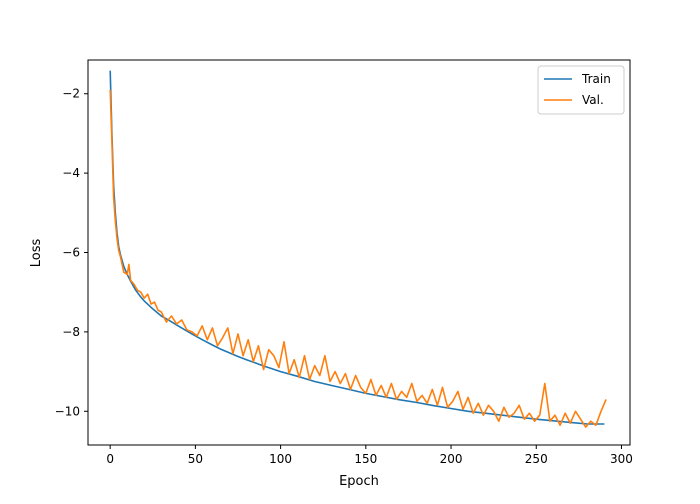 This screenshot has width=700, height=504. What do you see at coordinates (359, 481) in the screenshot?
I see `x-axis-label: Epoch` at bounding box center [359, 481].